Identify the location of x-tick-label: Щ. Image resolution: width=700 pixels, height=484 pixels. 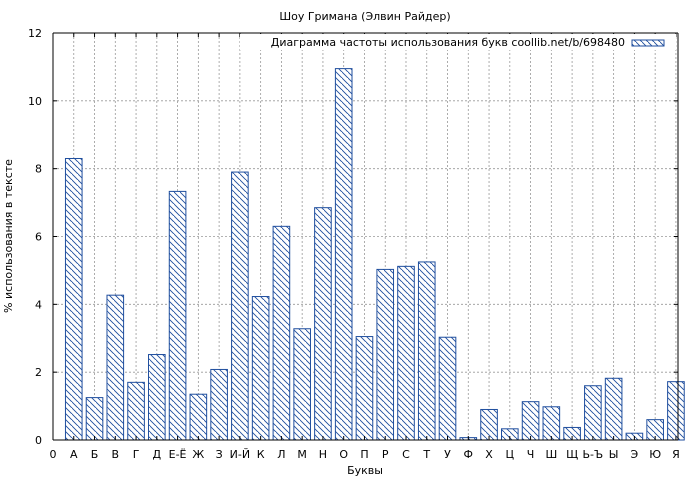
(572, 454).